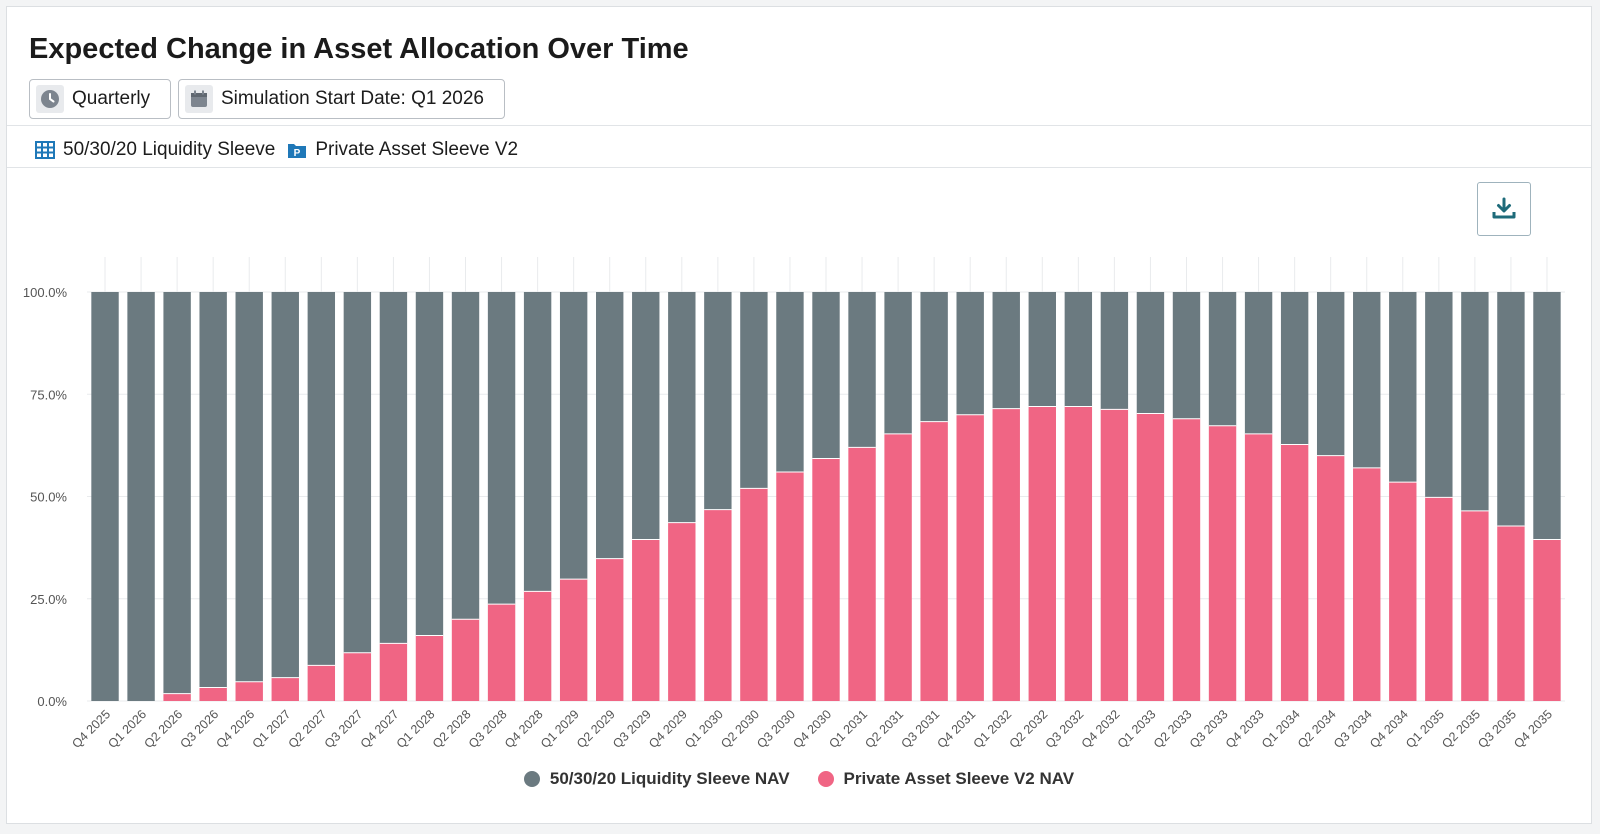 Image resolution: width=1600 pixels, height=834 pixels. What do you see at coordinates (1504, 209) in the screenshot?
I see `download-button` at bounding box center [1504, 209].